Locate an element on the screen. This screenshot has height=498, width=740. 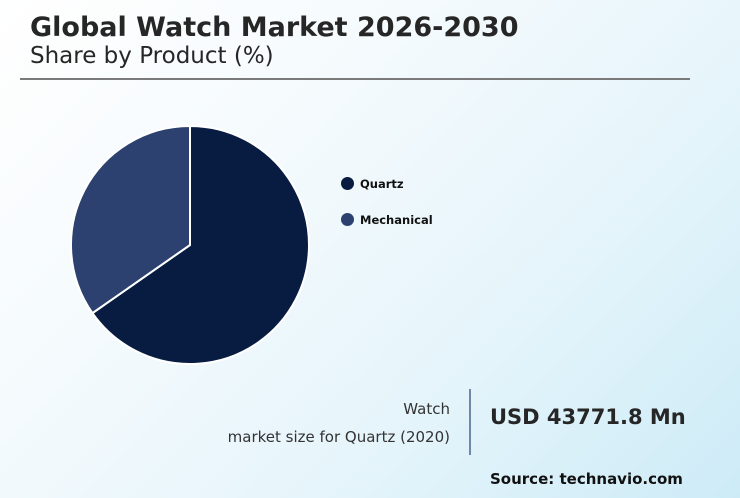
header-divider is located at coordinates (355, 79).